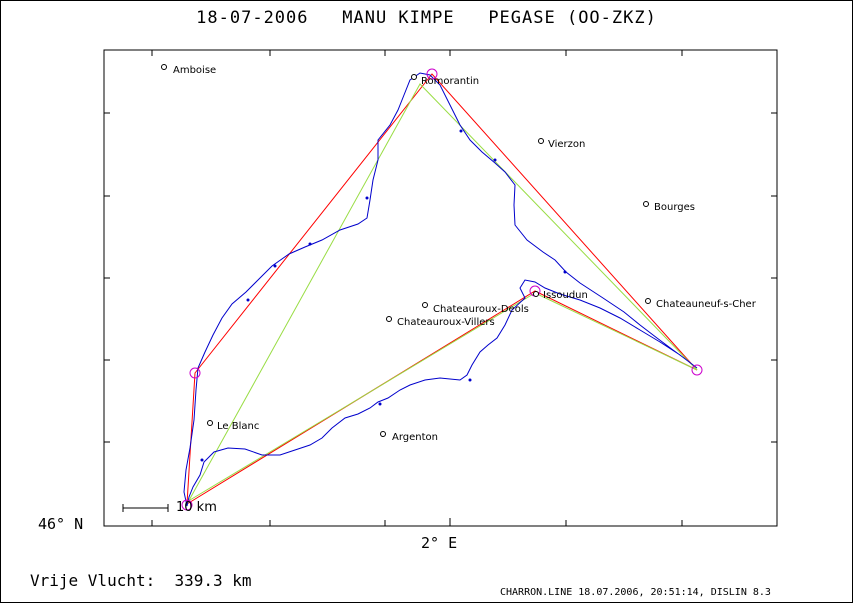 This screenshot has width=853, height=603. What do you see at coordinates (164, 67) in the screenshot?
I see `town-marker-amboise` at bounding box center [164, 67].